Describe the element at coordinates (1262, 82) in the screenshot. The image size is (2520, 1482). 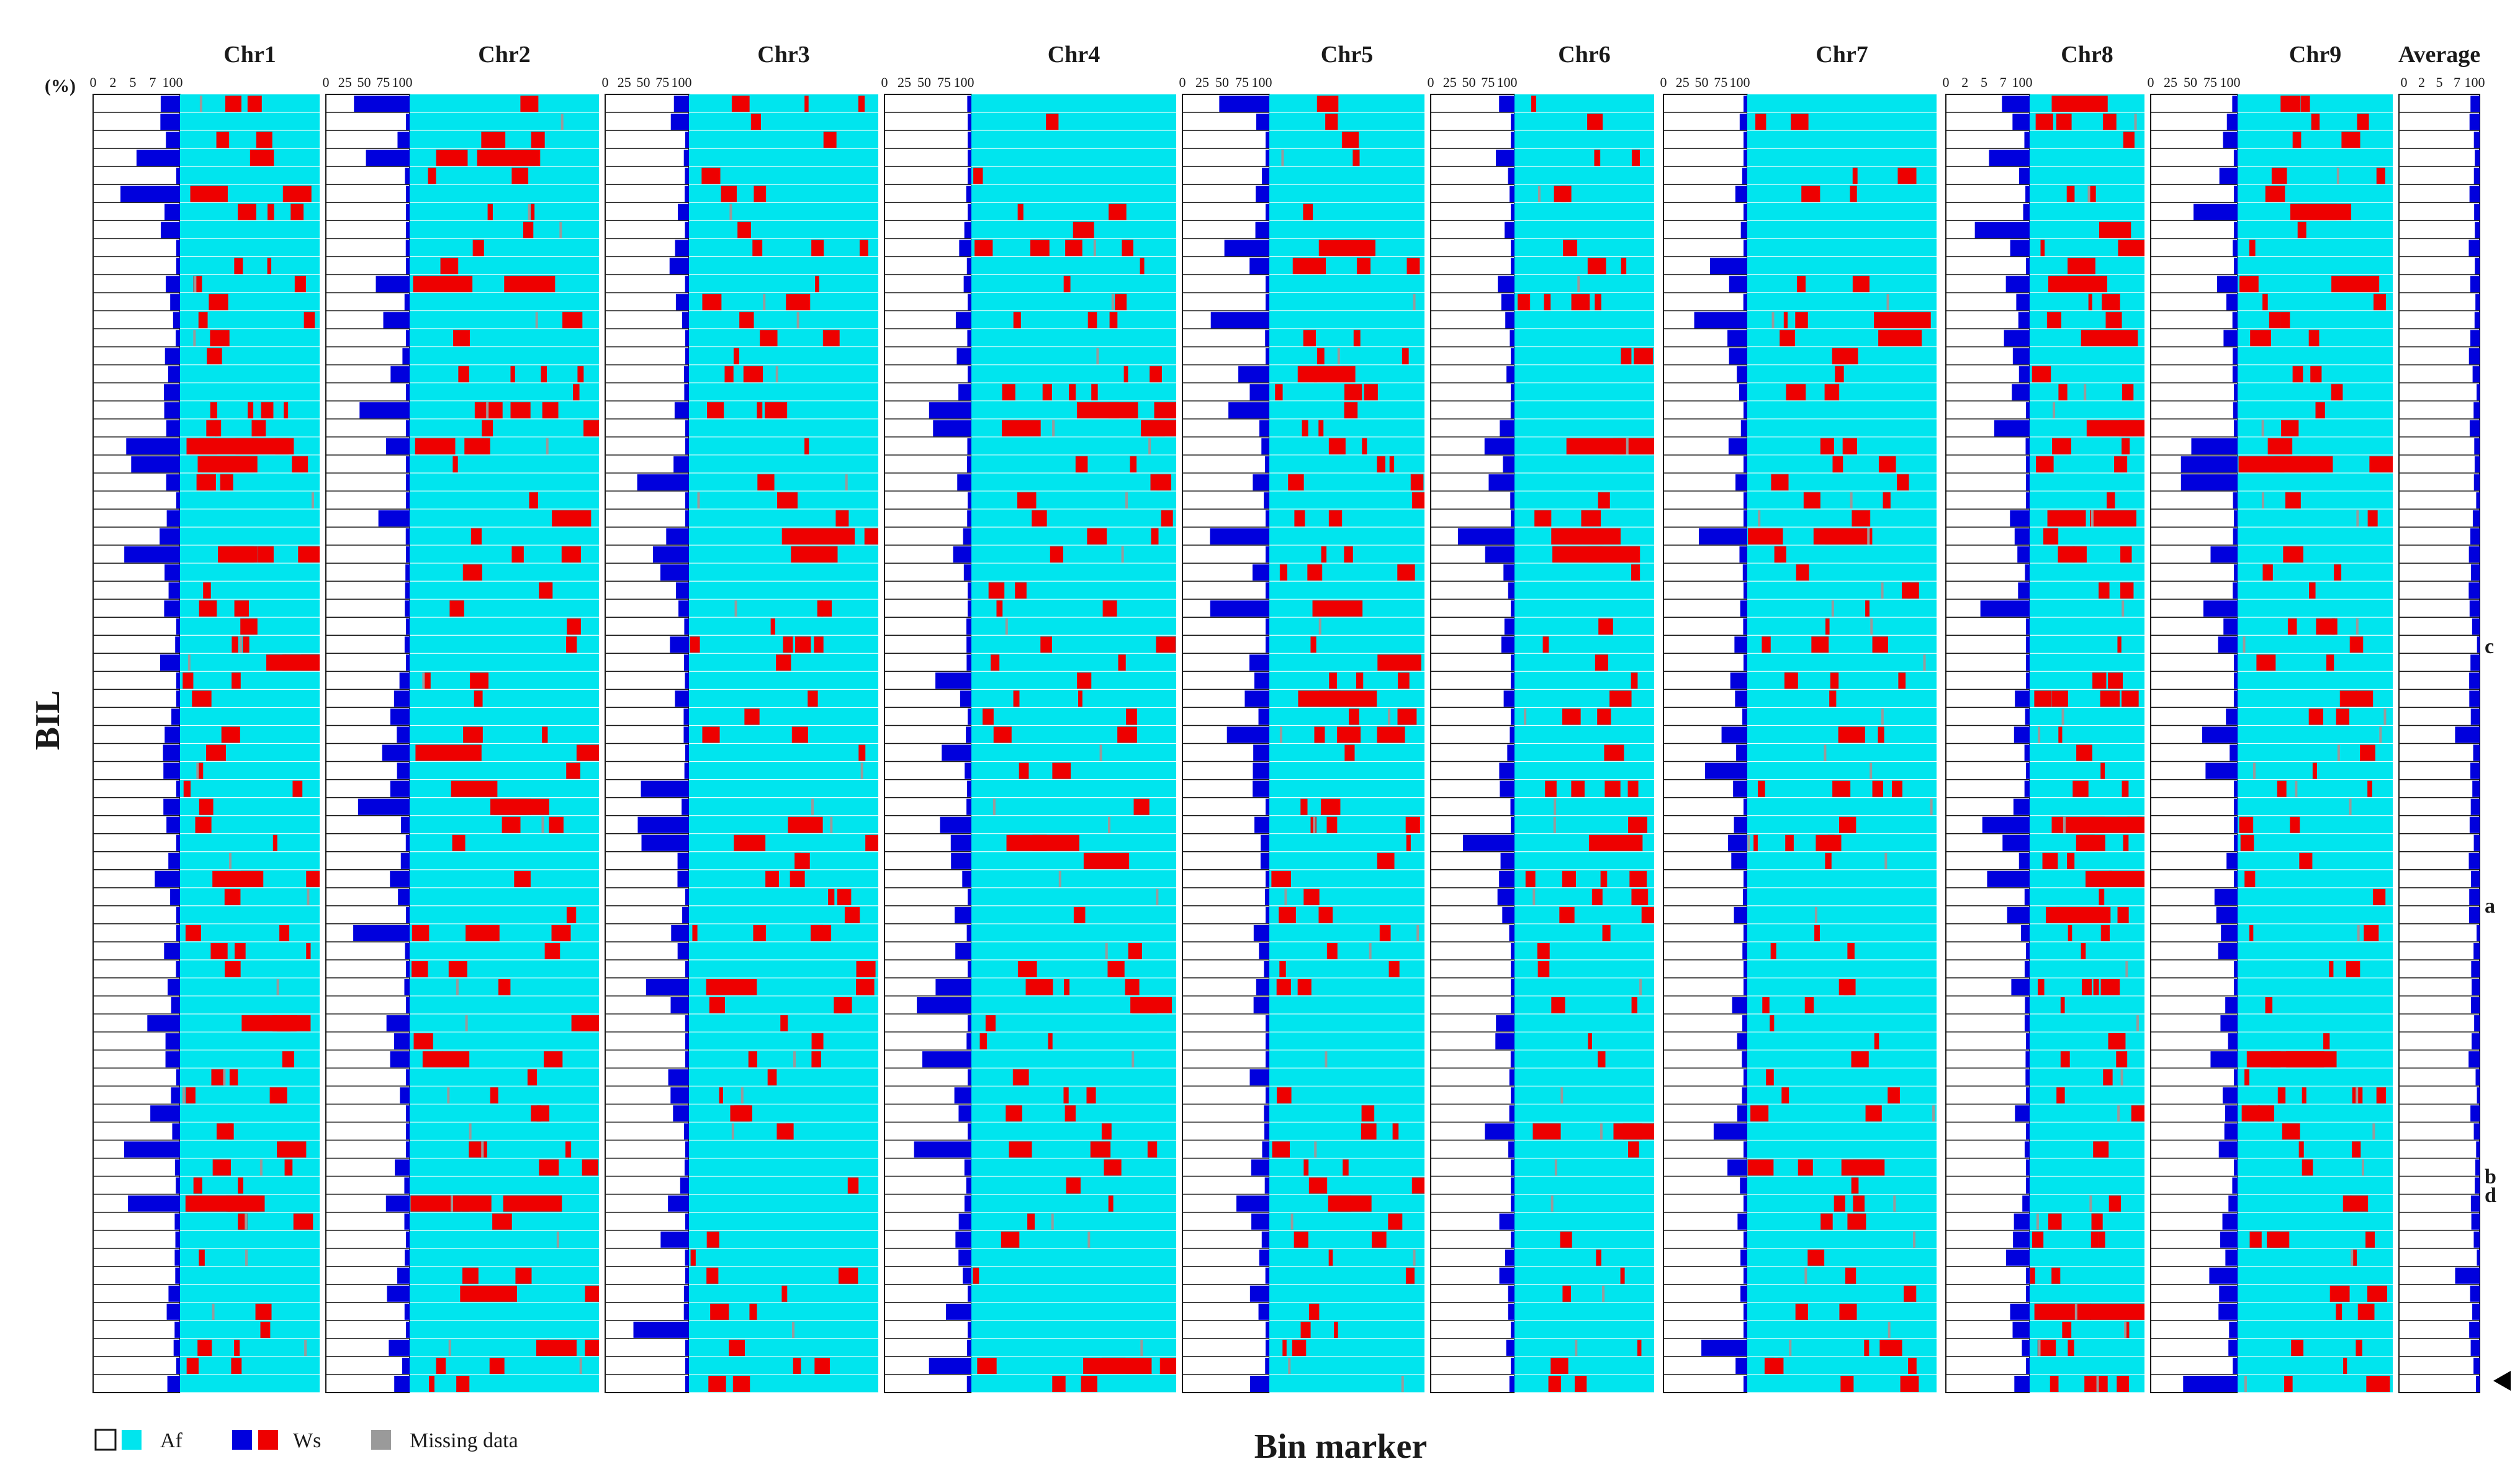
I see `panel-tick-label: 100` at that location.